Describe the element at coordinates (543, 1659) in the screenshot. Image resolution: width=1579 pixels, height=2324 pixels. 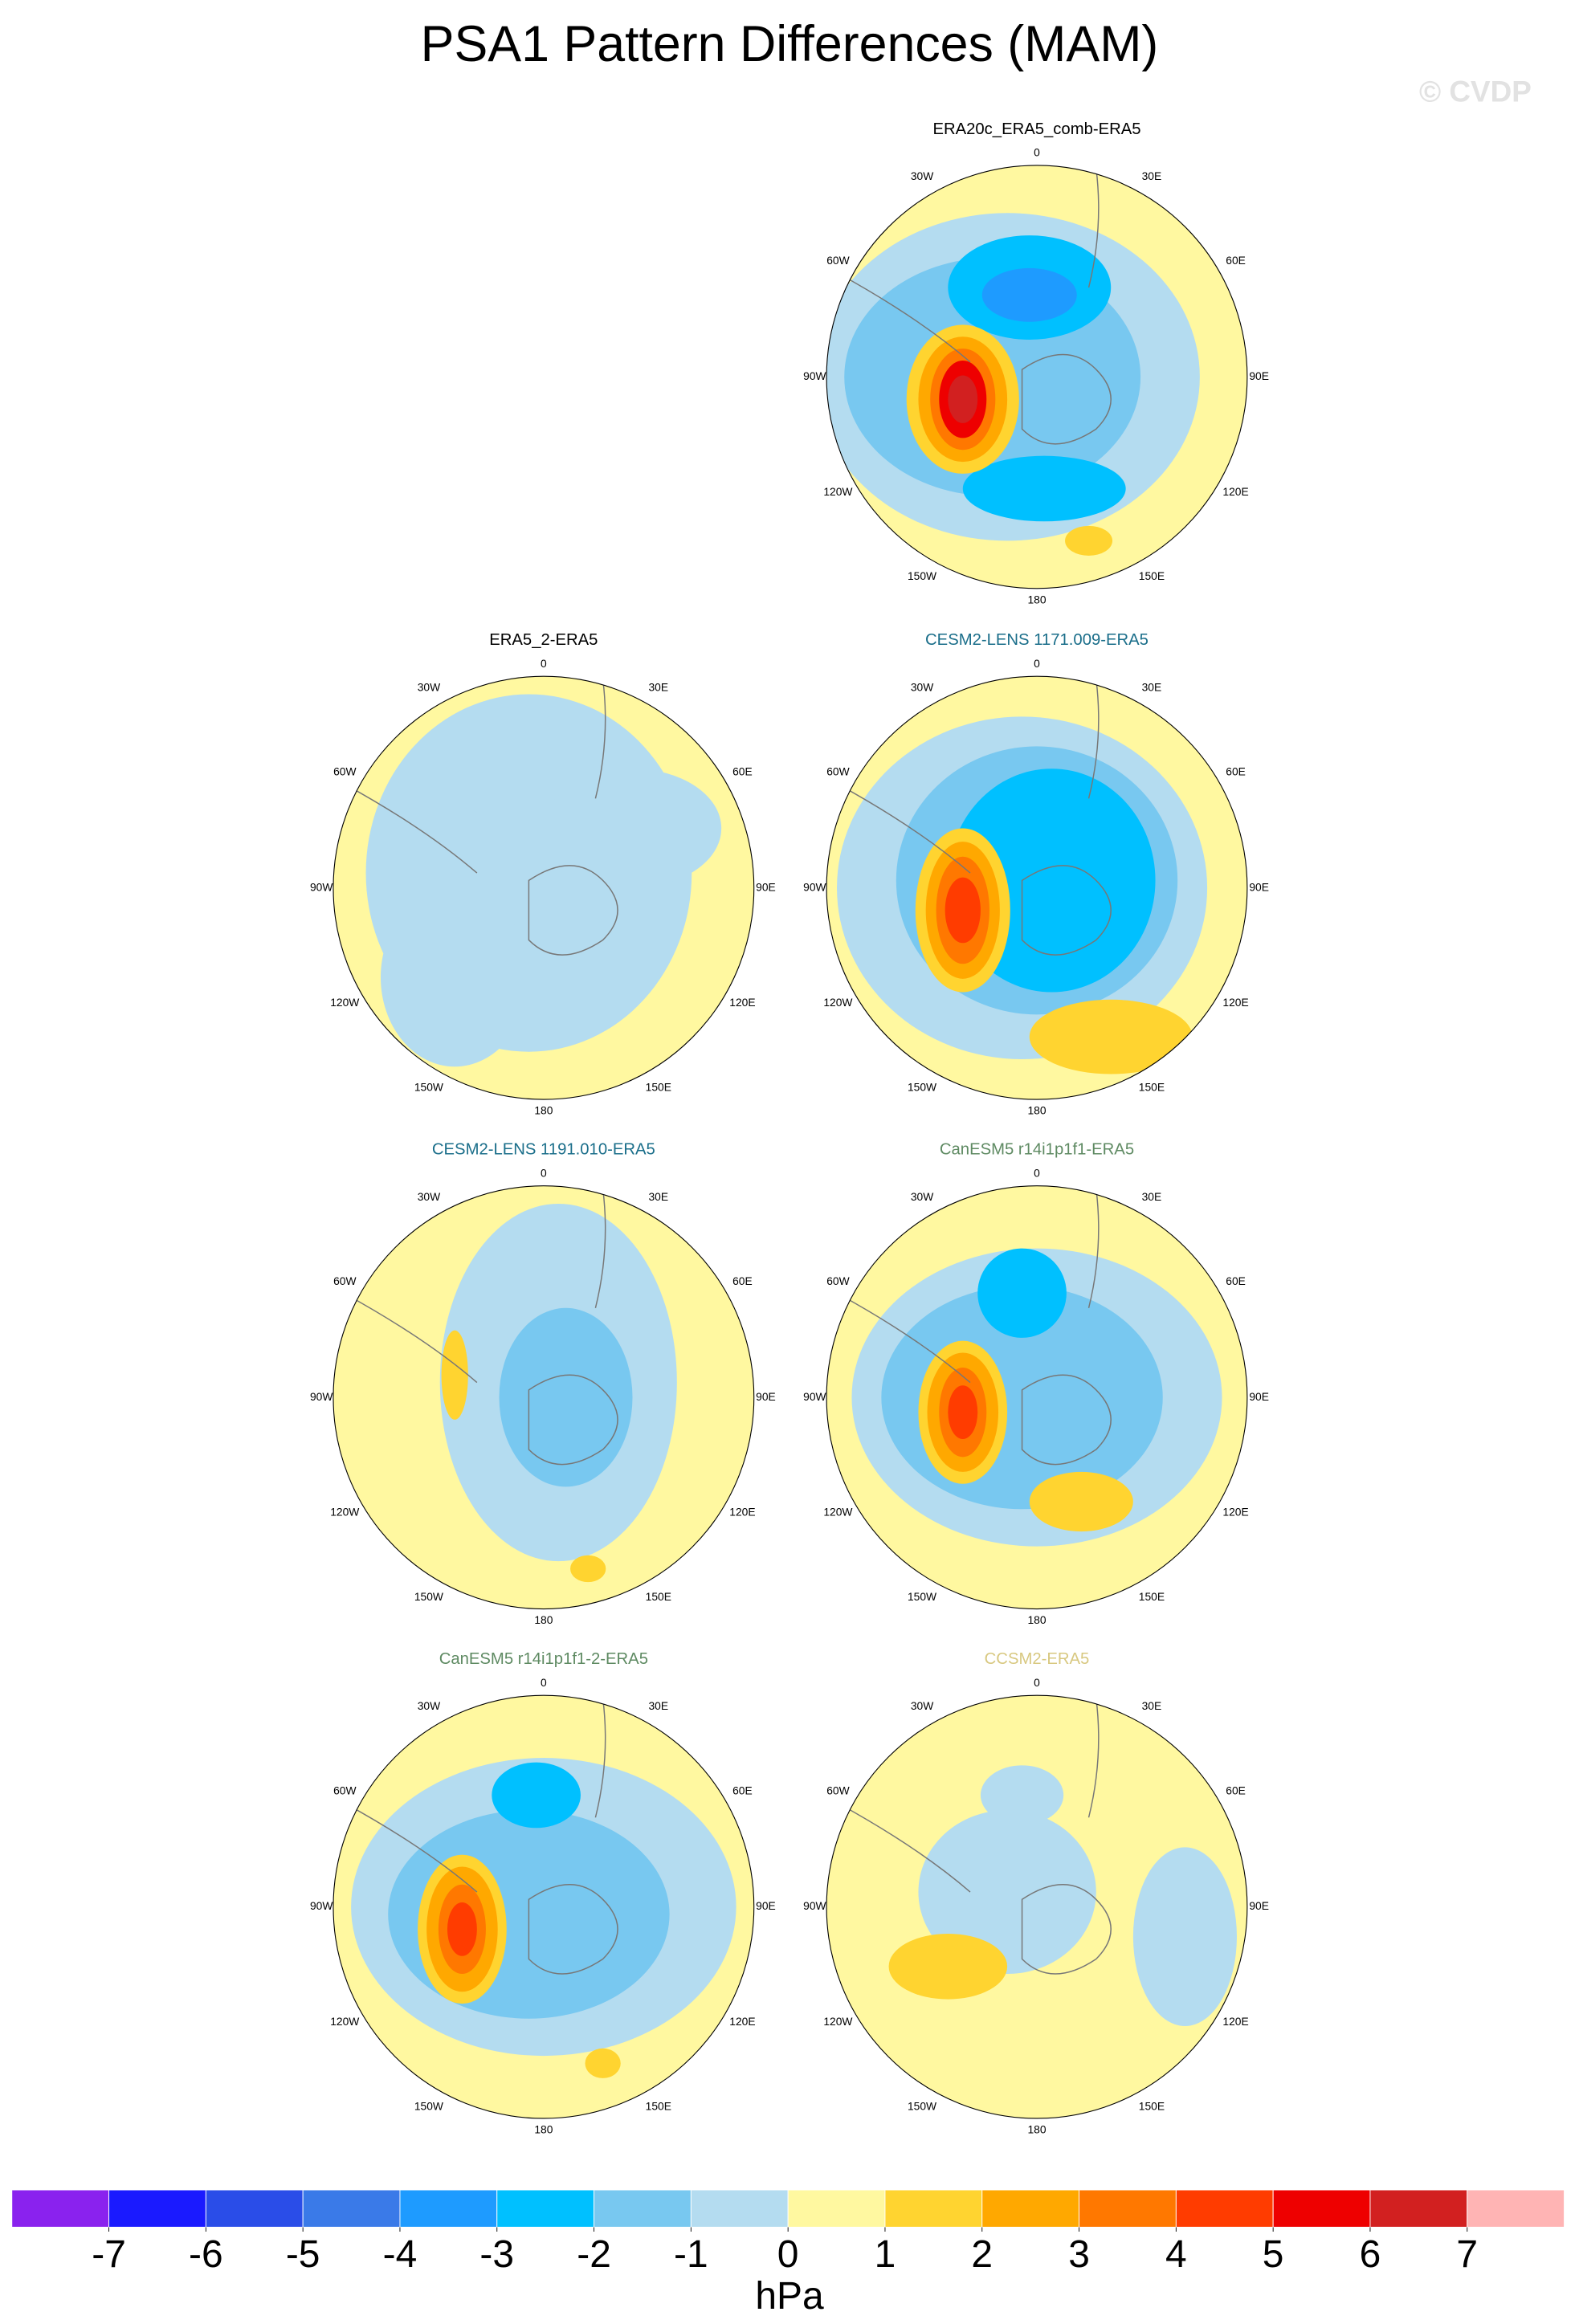
I see `panel-title: CanESM5 r14i1p1f1-2-ERA5` at that location.